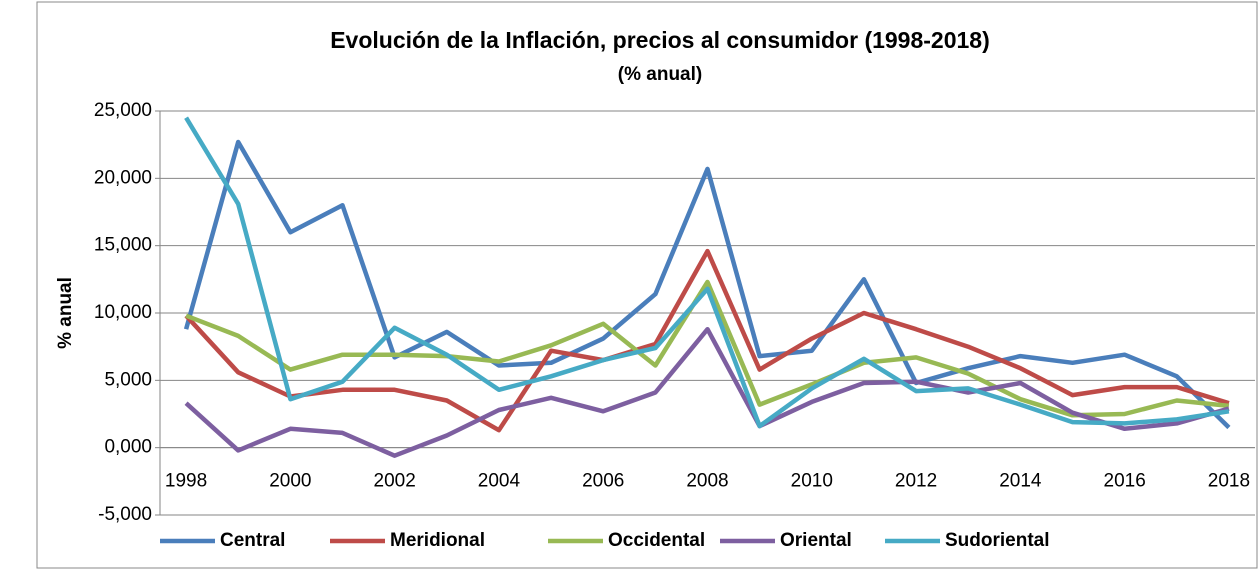 This screenshot has height=571, width=1260. Describe the element at coordinates (656, 540) in the screenshot. I see `legend-label: Occidental` at that location.